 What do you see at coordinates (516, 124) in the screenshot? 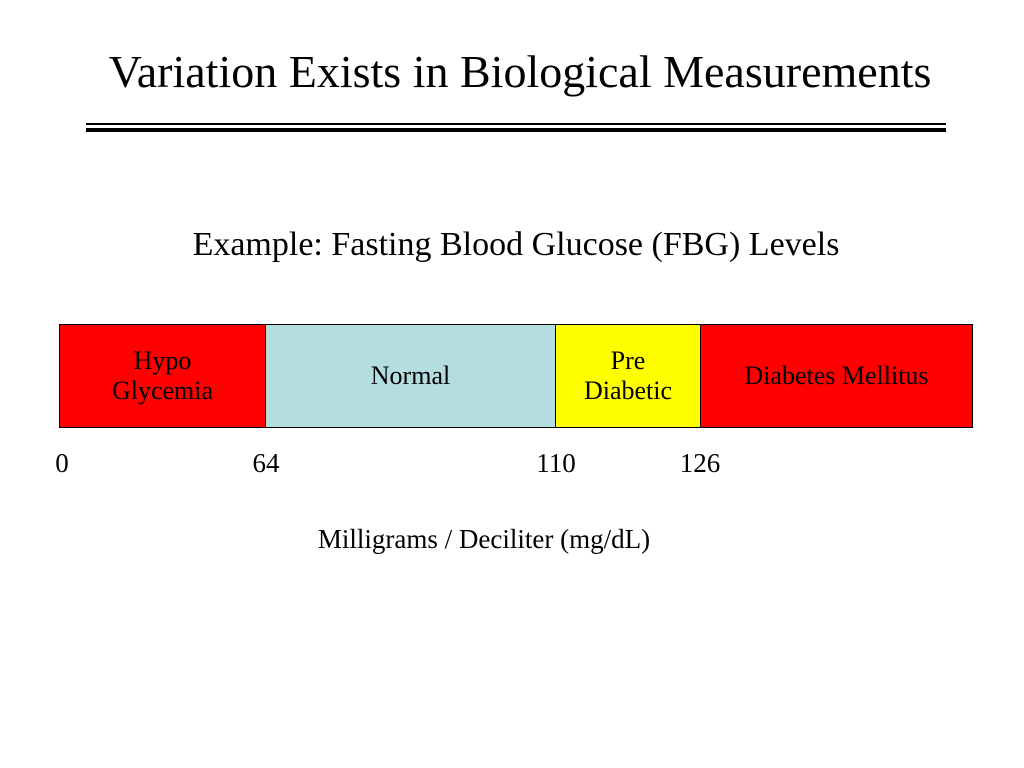
I see `title-underline-thin` at bounding box center [516, 124].